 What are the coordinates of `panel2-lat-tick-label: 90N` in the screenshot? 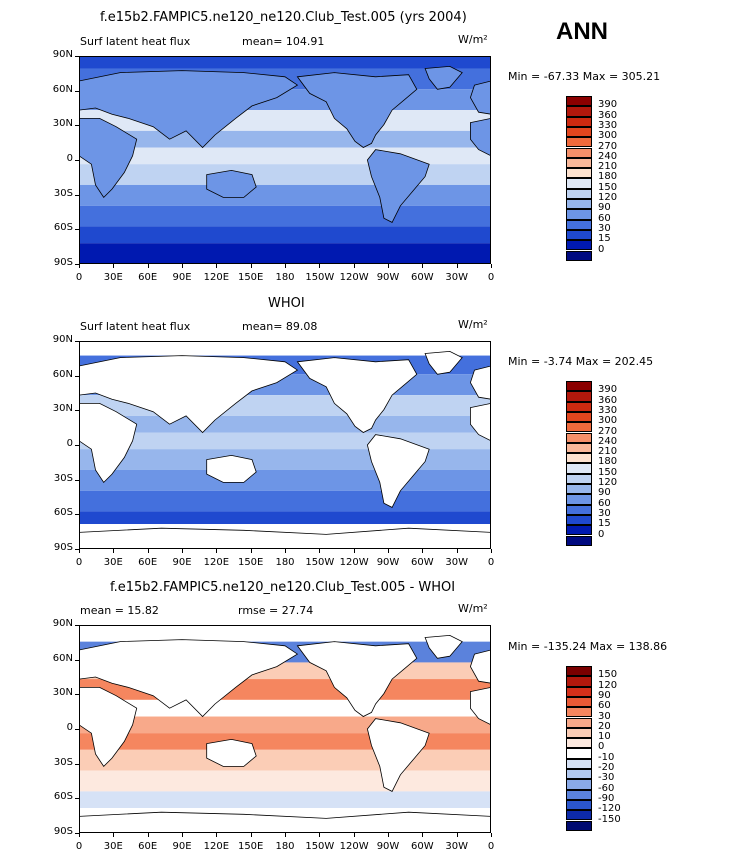 It's located at (62, 339).